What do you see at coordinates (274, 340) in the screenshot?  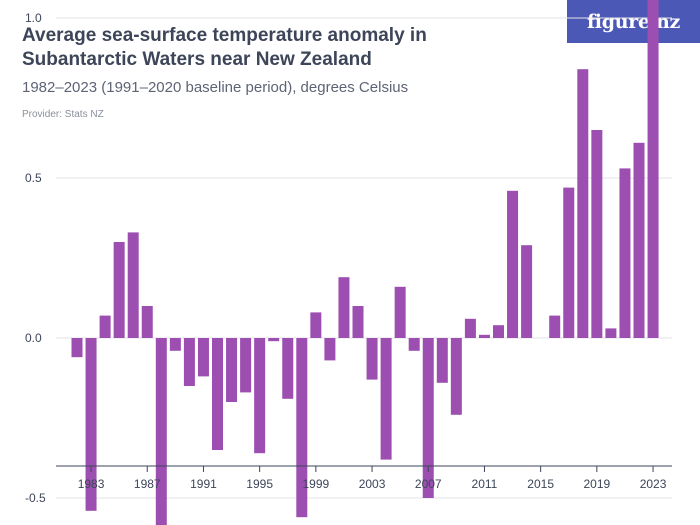 I see `bar-1996` at bounding box center [274, 340].